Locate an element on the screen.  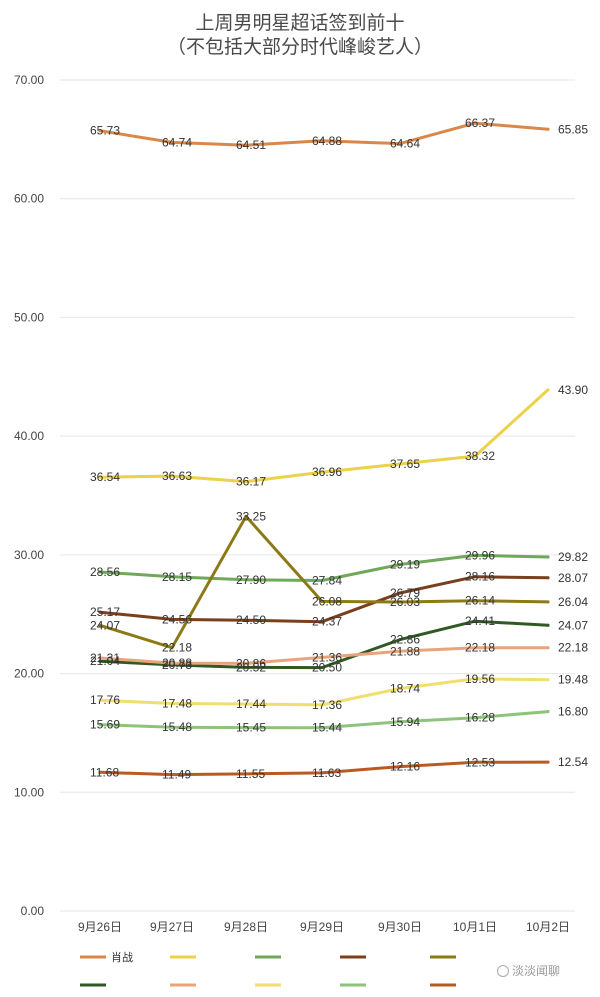
data-label: 26.14 is located at coordinates (480, 601).